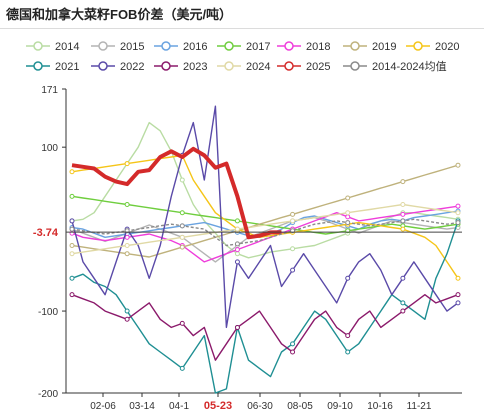 This screenshot has height=418, width=484. Describe the element at coordinates (318, 47) in the screenshot. I see `legend-label: 2018` at that location.